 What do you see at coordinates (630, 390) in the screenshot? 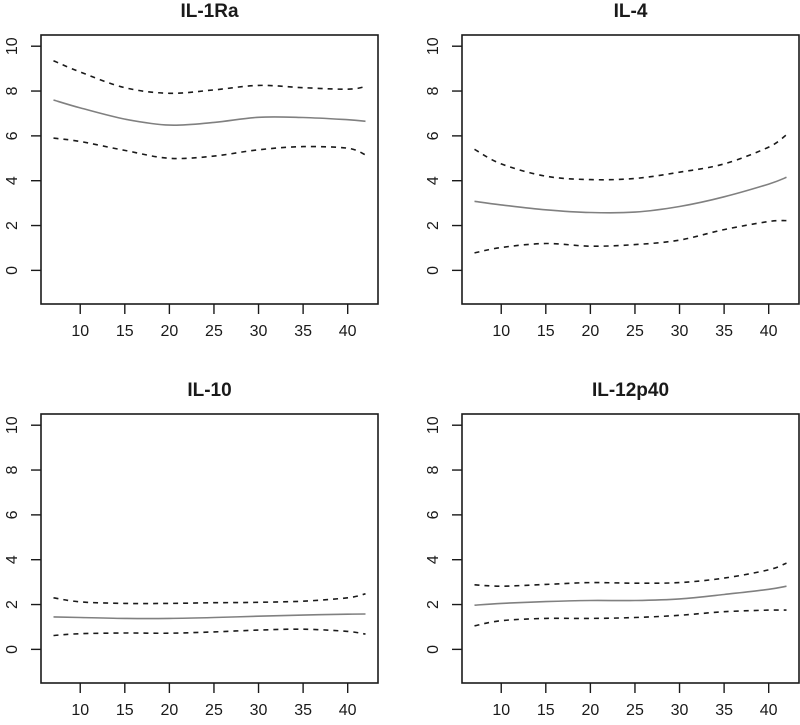
I see `panel-title: IL-12p40` at bounding box center [630, 390].